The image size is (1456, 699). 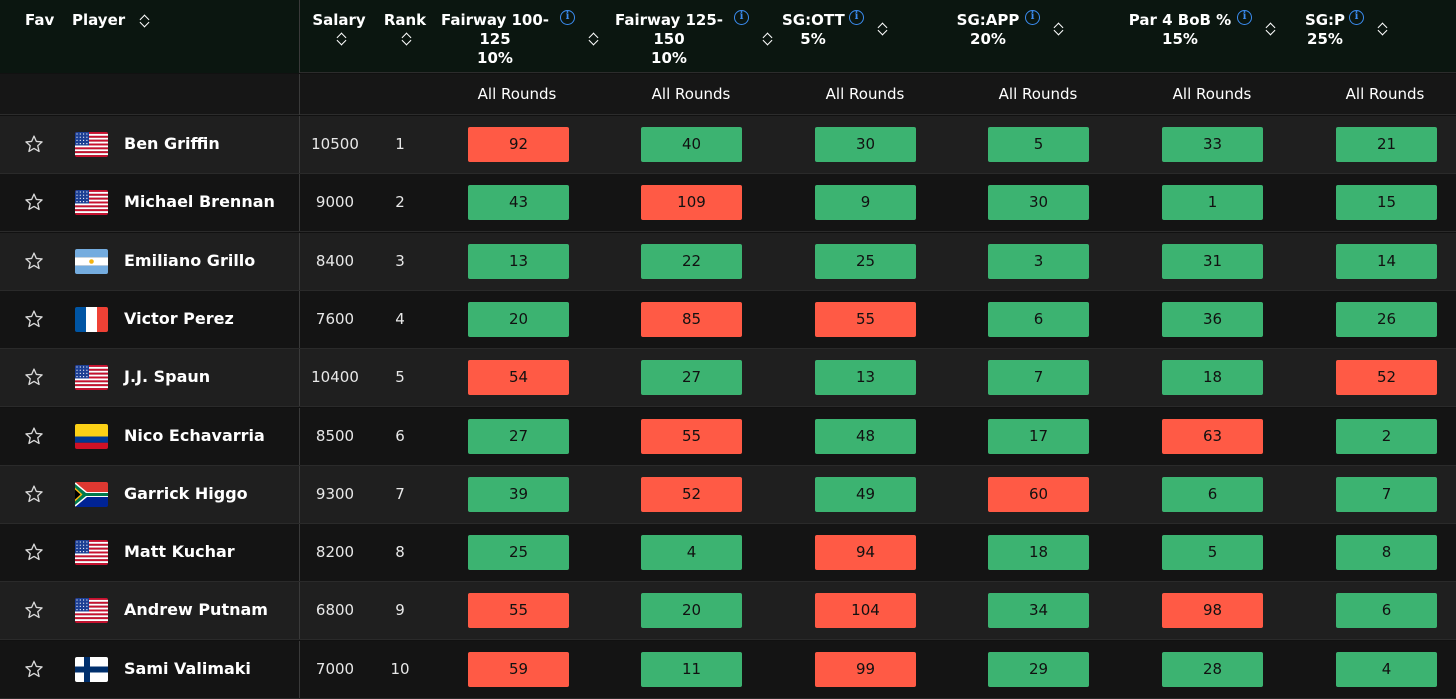 I want to click on table-row: Victor Perez 7600 4 20 85 55 6 36 26, so click(x=728, y=319).